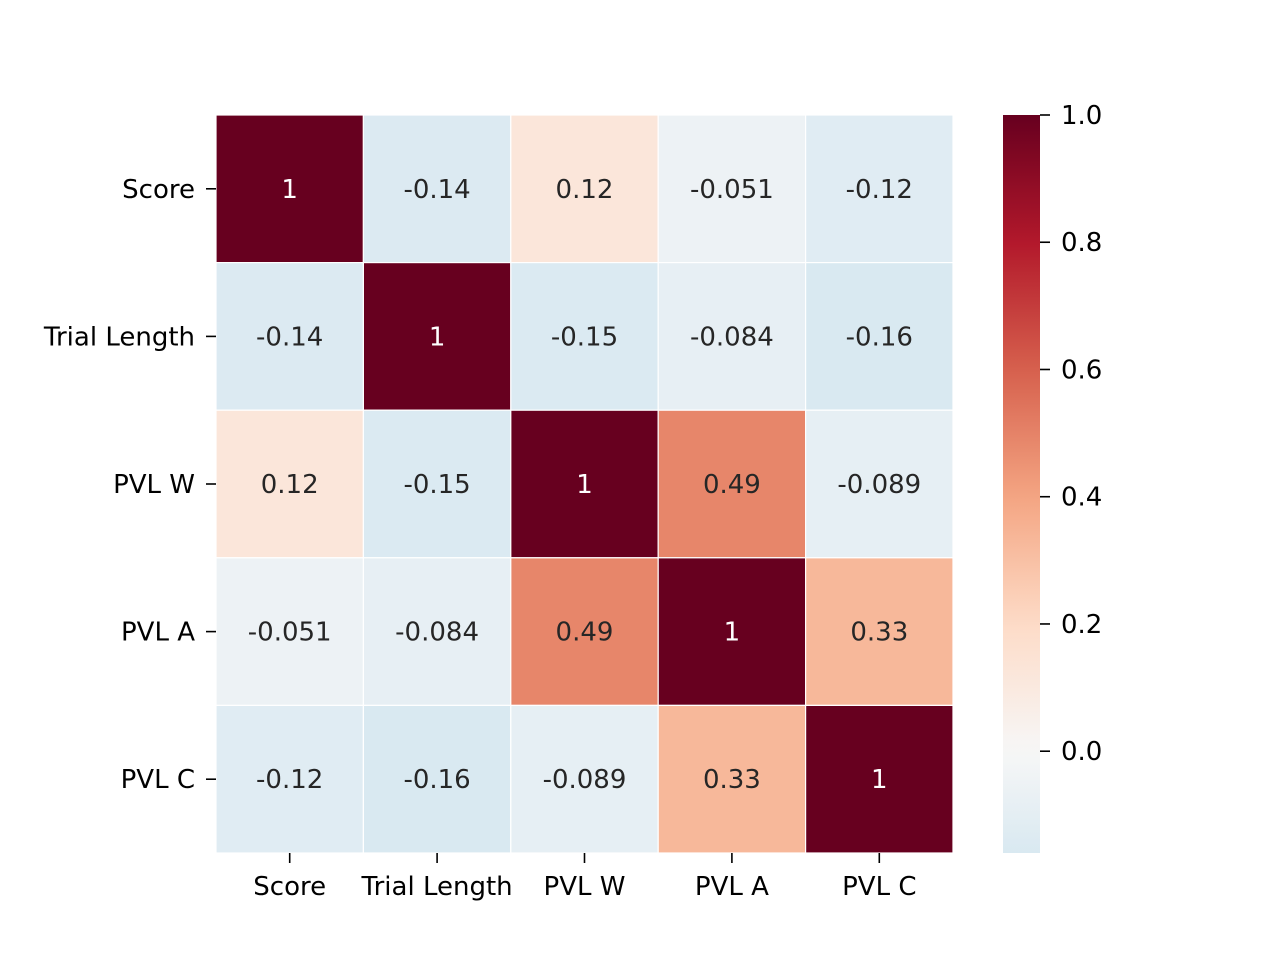 Image resolution: width=1280 pixels, height=960 pixels. I want to click on cell-annotation-r3-c3: 1, so click(732, 633).